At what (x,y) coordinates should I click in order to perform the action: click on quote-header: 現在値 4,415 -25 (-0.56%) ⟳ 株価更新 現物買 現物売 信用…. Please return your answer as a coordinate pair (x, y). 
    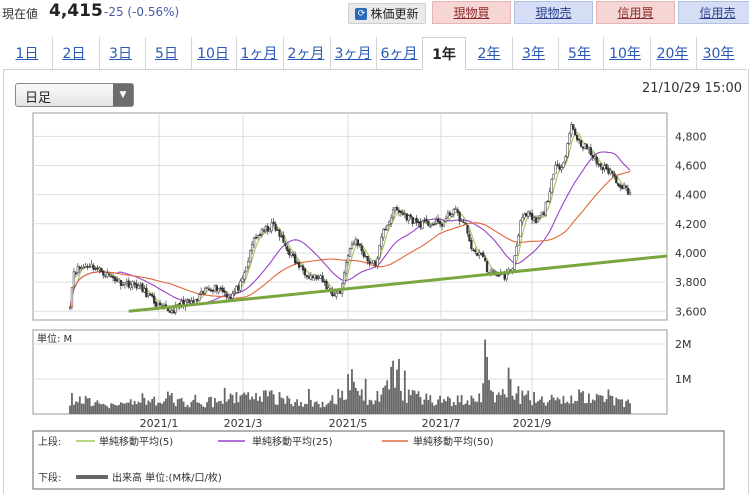
    Looking at the image, I should click on (374, 15).